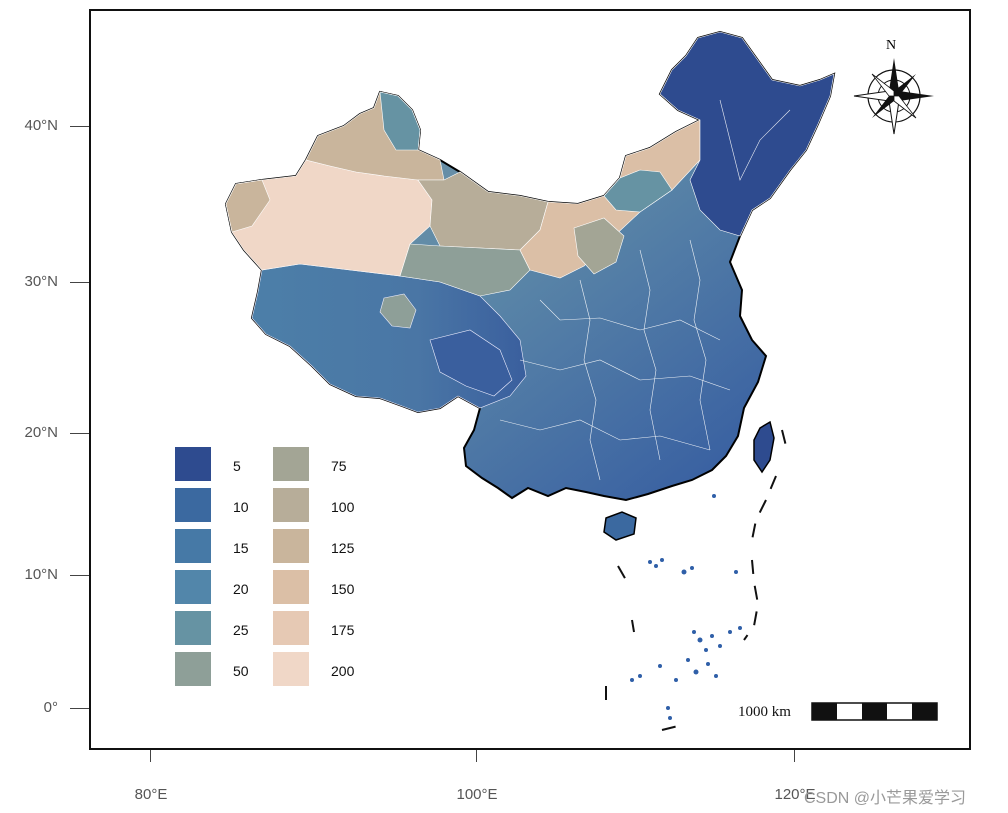 The height and width of the screenshot is (813, 1008). What do you see at coordinates (79, 575) in the screenshot?
I see `y-tick-10n` at bounding box center [79, 575].